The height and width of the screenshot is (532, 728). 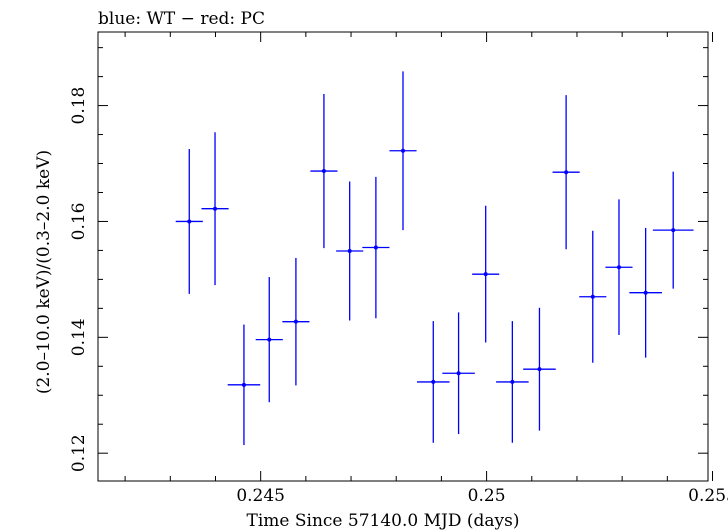 I want to click on y-tick-label: 0.14, so click(x=79, y=337).